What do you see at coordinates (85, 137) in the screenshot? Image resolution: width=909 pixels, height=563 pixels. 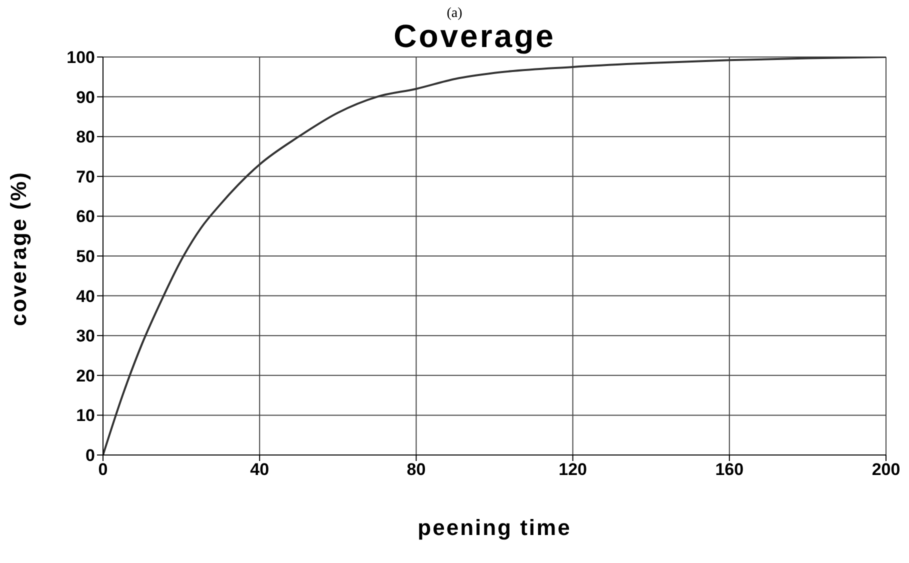 I see `y-tick-label: 80` at bounding box center [85, 137].